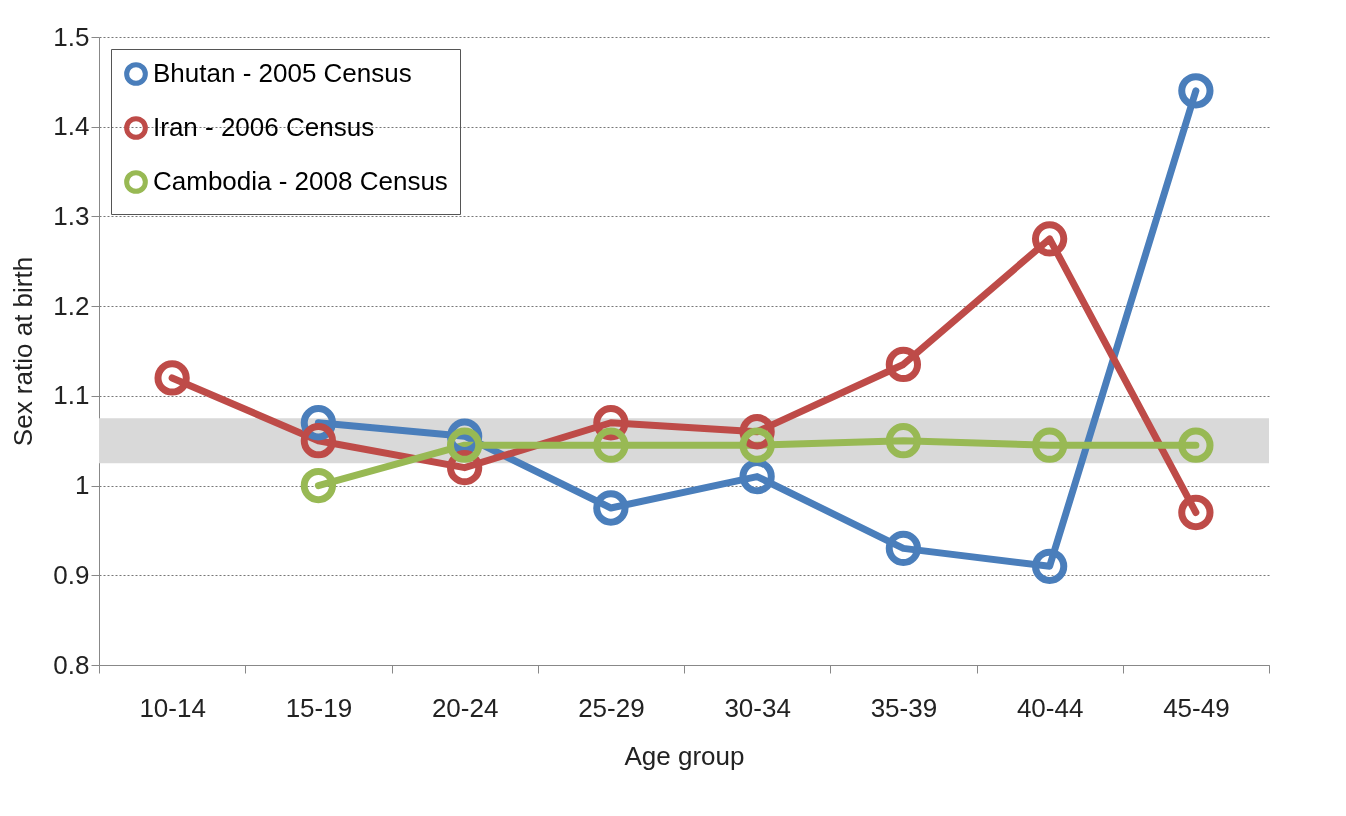 The width and height of the screenshot is (1346, 816). I want to click on y-tick-label: 1.1, so click(71, 395).